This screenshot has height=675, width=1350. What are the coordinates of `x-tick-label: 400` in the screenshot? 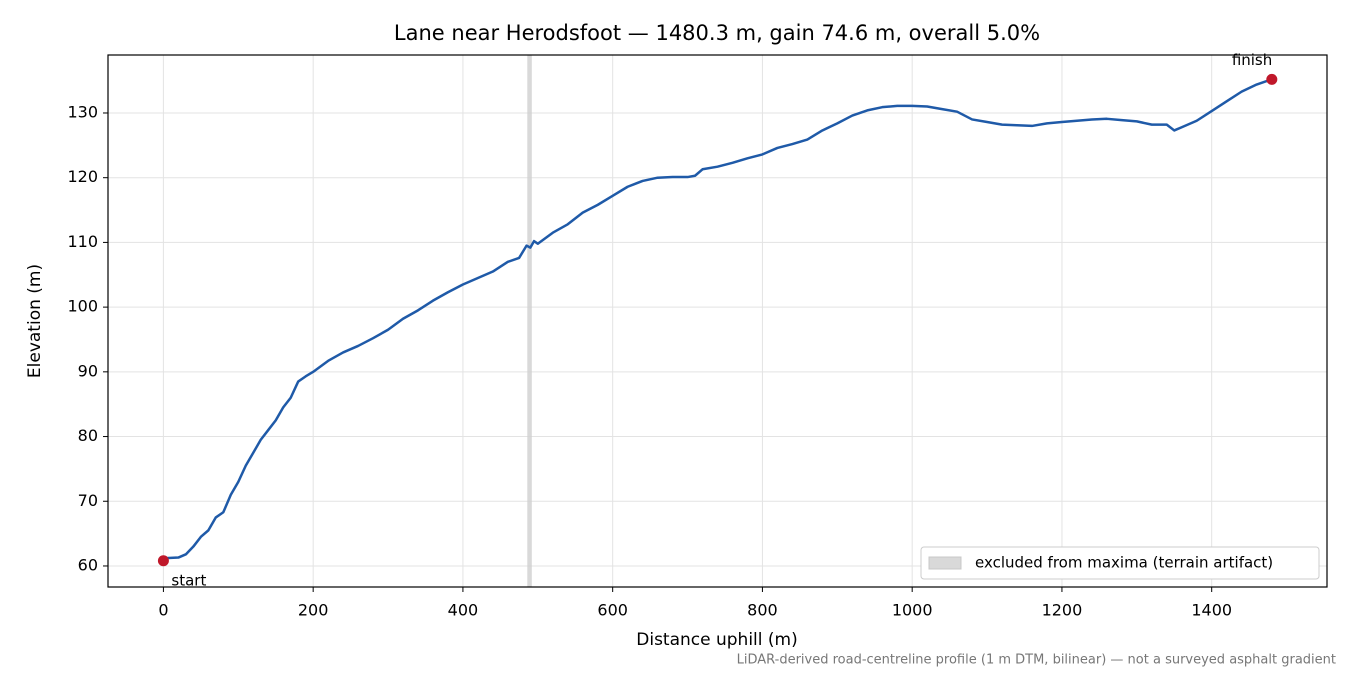 It's located at (463, 610).